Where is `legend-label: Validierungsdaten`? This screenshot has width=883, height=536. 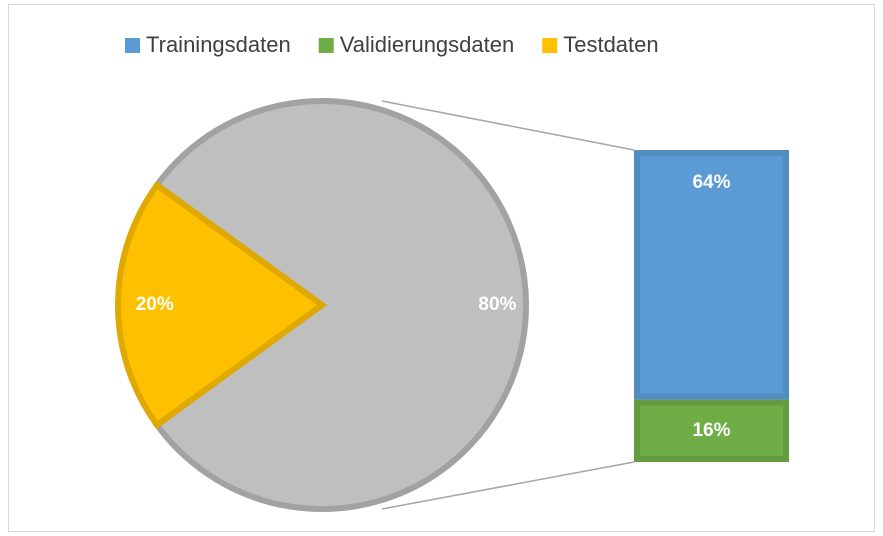
legend-label: Validierungsdaten is located at coordinates (427, 44).